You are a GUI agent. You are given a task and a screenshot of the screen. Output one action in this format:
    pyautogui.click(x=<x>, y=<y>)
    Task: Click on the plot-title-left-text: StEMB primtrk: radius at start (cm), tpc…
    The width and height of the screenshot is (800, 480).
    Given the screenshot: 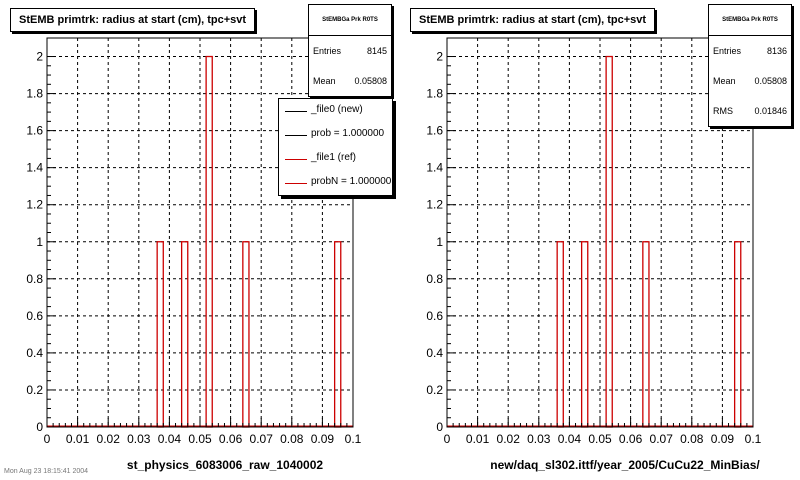 What is the action you would take?
    pyautogui.click(x=133, y=20)
    